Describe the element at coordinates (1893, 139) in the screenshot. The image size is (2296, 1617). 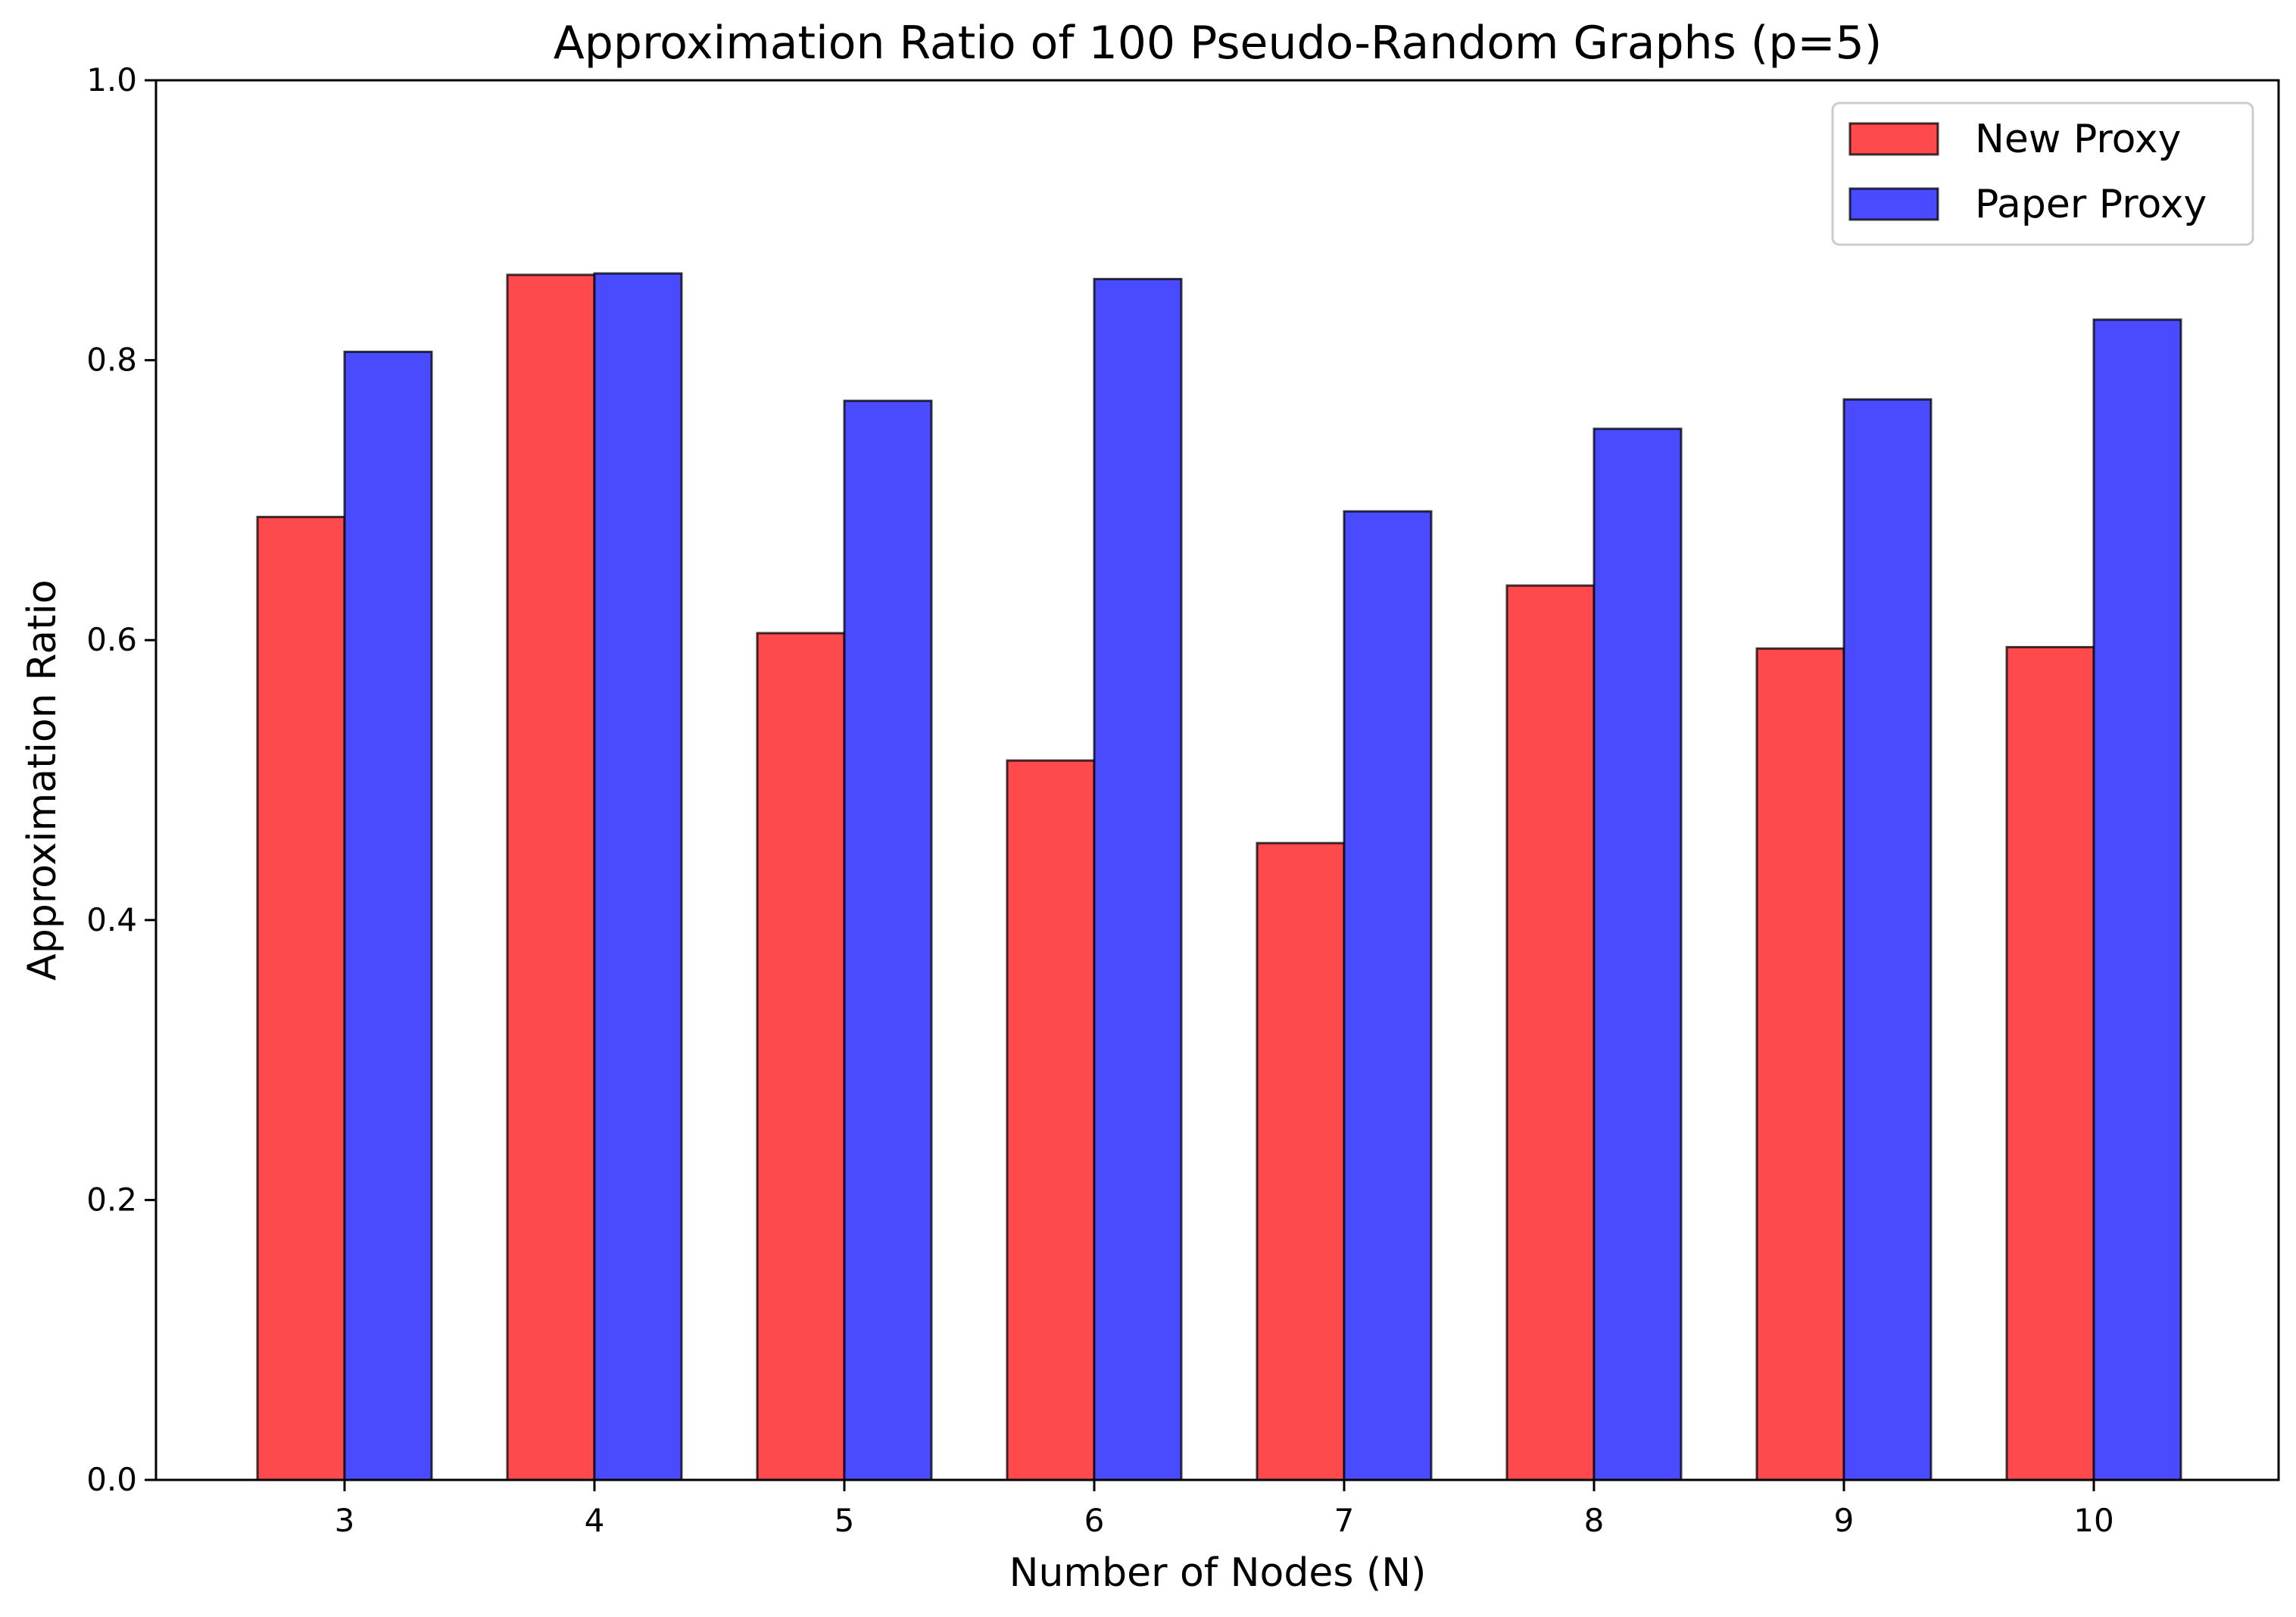
I see `legend-swatch-new-proxy` at that location.